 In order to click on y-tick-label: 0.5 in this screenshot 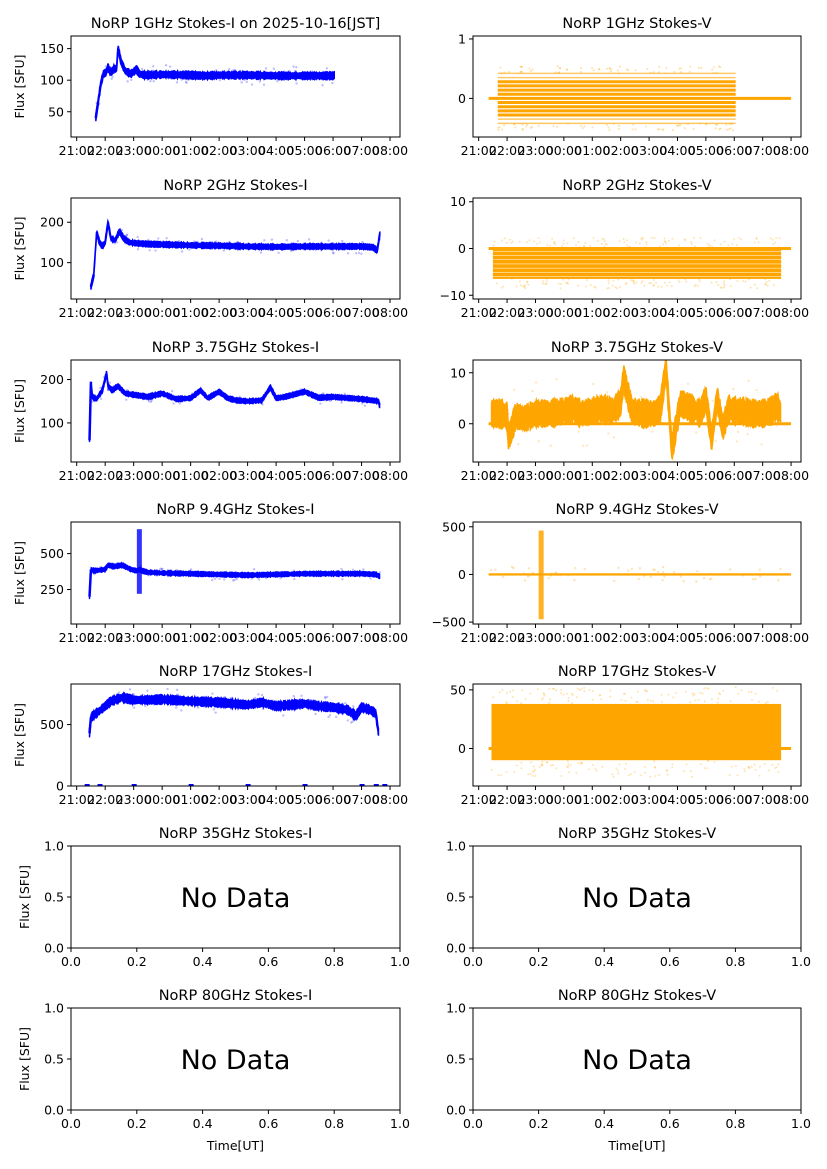, I will do `click(54, 897)`.